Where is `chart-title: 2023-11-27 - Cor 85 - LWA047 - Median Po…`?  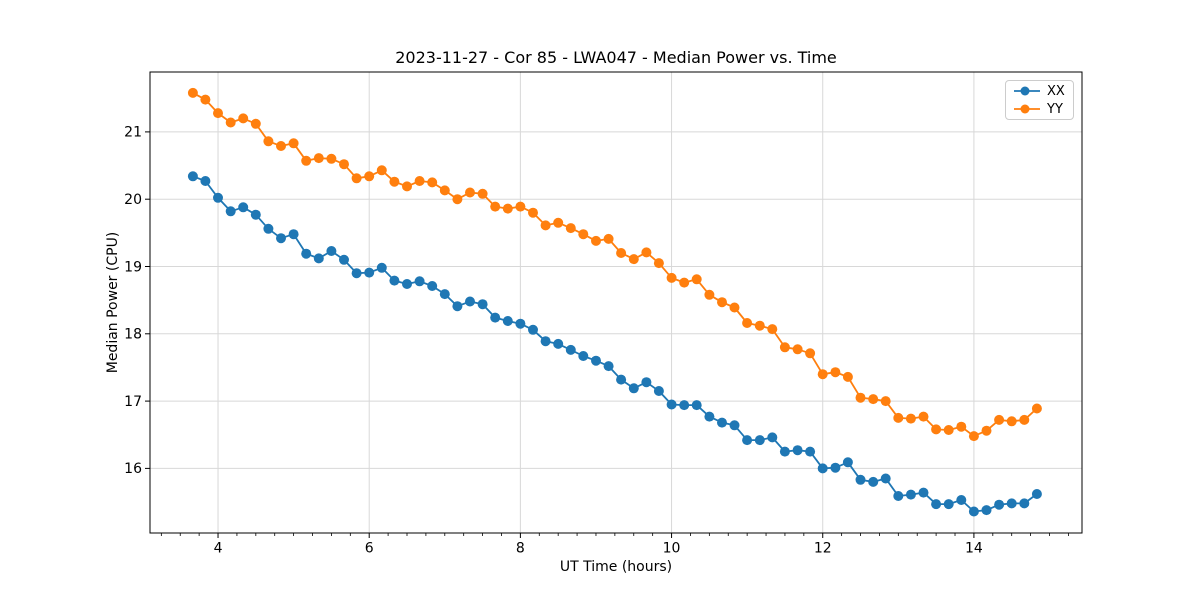 chart-title: 2023-11-27 - Cor 85 - LWA047 - Median Po… is located at coordinates (616, 57).